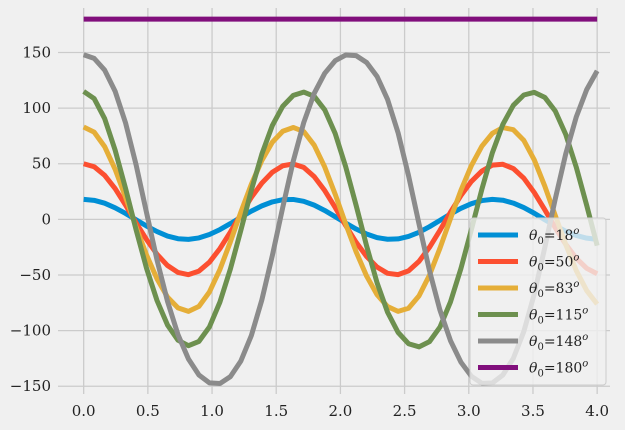 The image size is (625, 430). Describe the element at coordinates (212, 411) in the screenshot. I see `x-tick-label: 1.0` at that location.